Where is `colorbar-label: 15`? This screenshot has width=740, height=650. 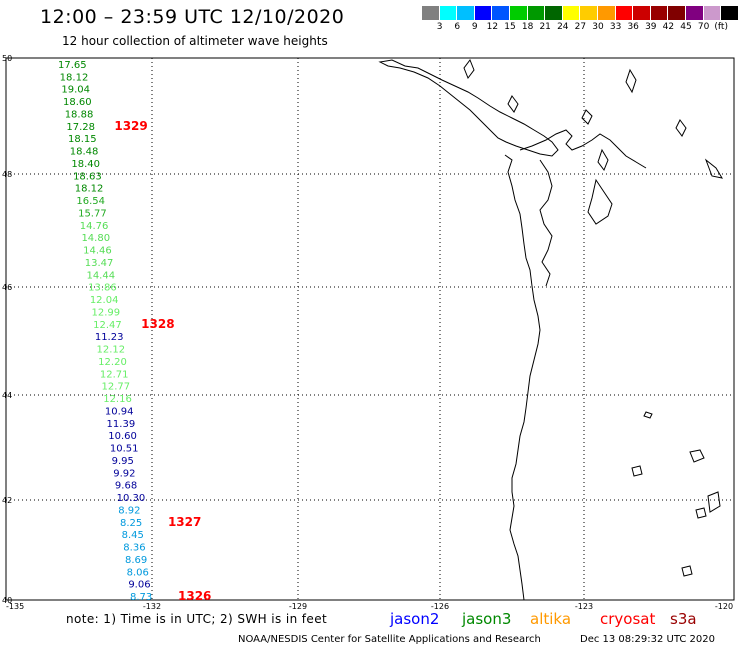
colorbar-label: 15 is located at coordinates (510, 27).